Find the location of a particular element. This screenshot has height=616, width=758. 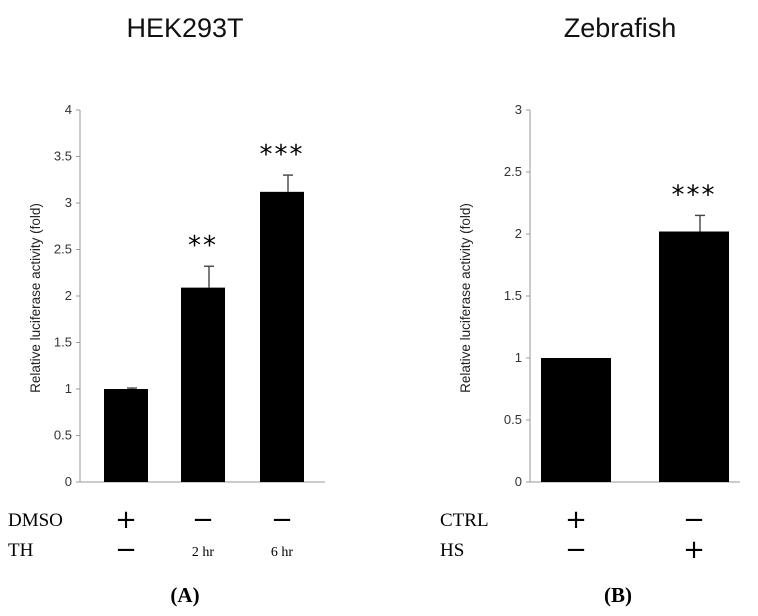

panel-a-significance-label: ** is located at coordinates (203, 246).